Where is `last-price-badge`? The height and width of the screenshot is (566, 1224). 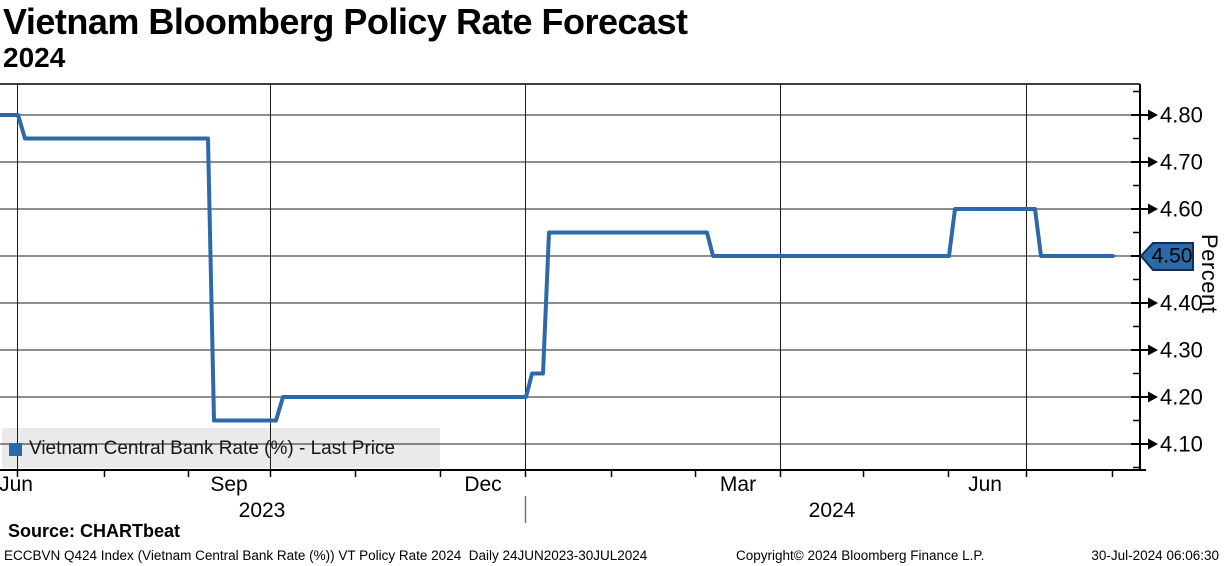
last-price-badge is located at coordinates (1166, 256).